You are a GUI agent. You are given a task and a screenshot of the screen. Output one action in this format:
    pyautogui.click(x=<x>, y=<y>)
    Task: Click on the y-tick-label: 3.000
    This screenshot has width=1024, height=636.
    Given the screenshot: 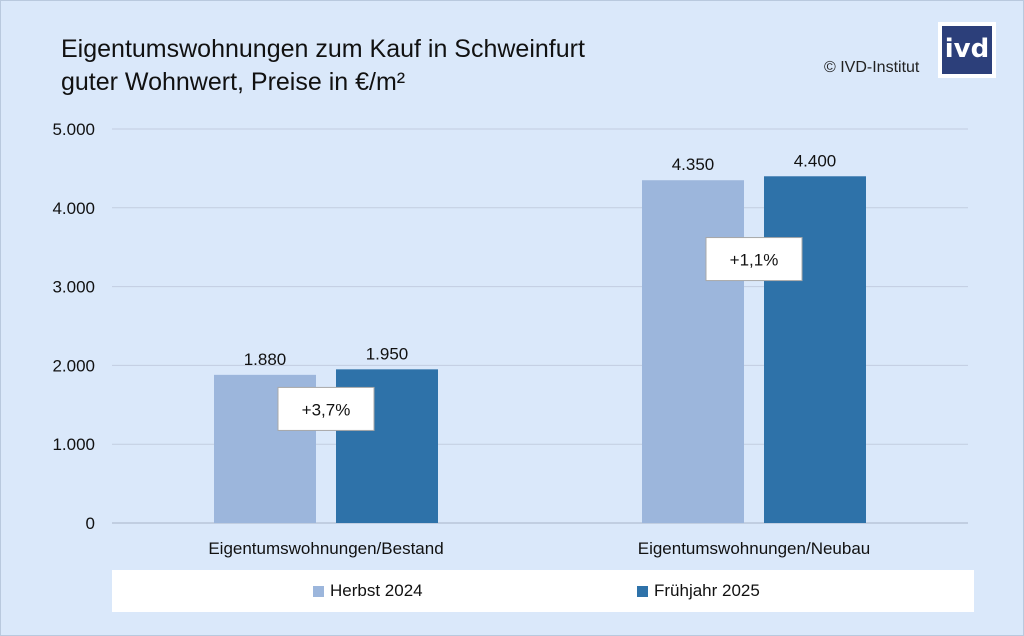 What is the action you would take?
    pyautogui.click(x=73, y=287)
    